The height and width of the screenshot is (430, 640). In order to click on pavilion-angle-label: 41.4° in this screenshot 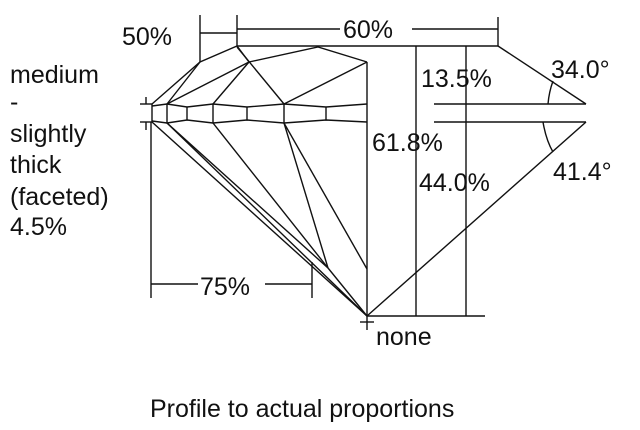, I will do `click(582, 172)`.